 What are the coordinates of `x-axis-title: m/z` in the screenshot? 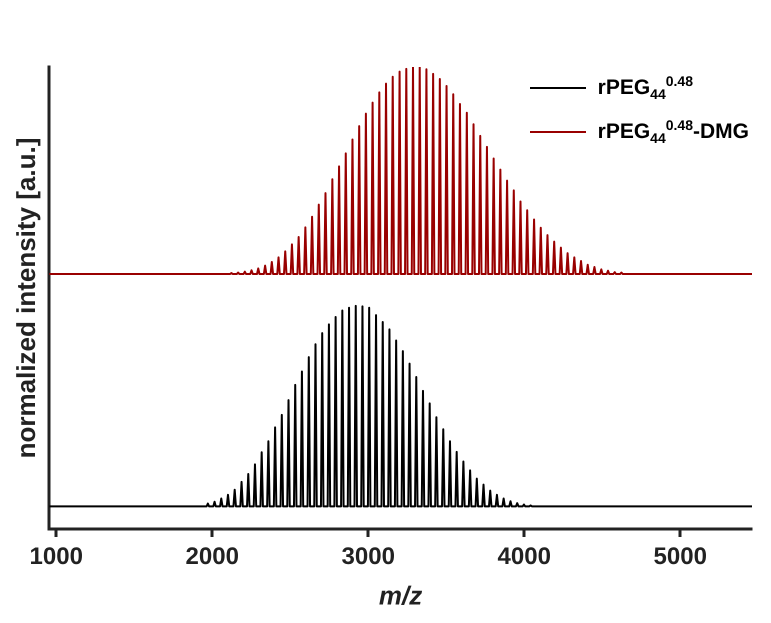 It's located at (400, 595).